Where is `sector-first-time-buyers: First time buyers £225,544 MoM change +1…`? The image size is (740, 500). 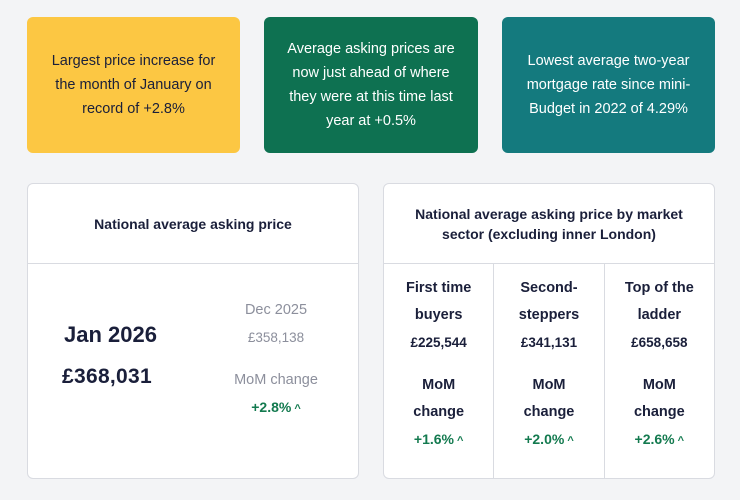
sector-first-time-buyers: First time buyers £225,544 MoM change +1… is located at coordinates (439, 371).